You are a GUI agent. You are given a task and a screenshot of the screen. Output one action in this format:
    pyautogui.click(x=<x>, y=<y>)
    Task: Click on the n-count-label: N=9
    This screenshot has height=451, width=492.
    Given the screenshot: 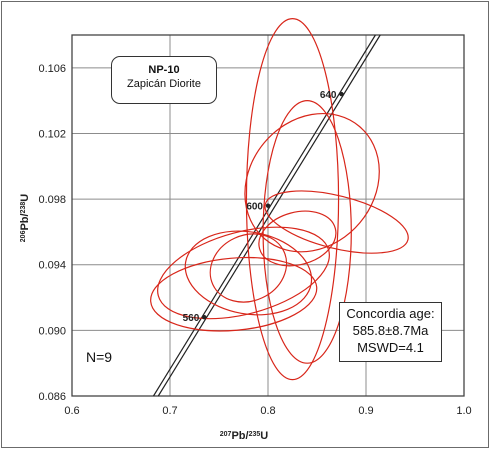 What is the action you would take?
    pyautogui.click(x=99, y=357)
    